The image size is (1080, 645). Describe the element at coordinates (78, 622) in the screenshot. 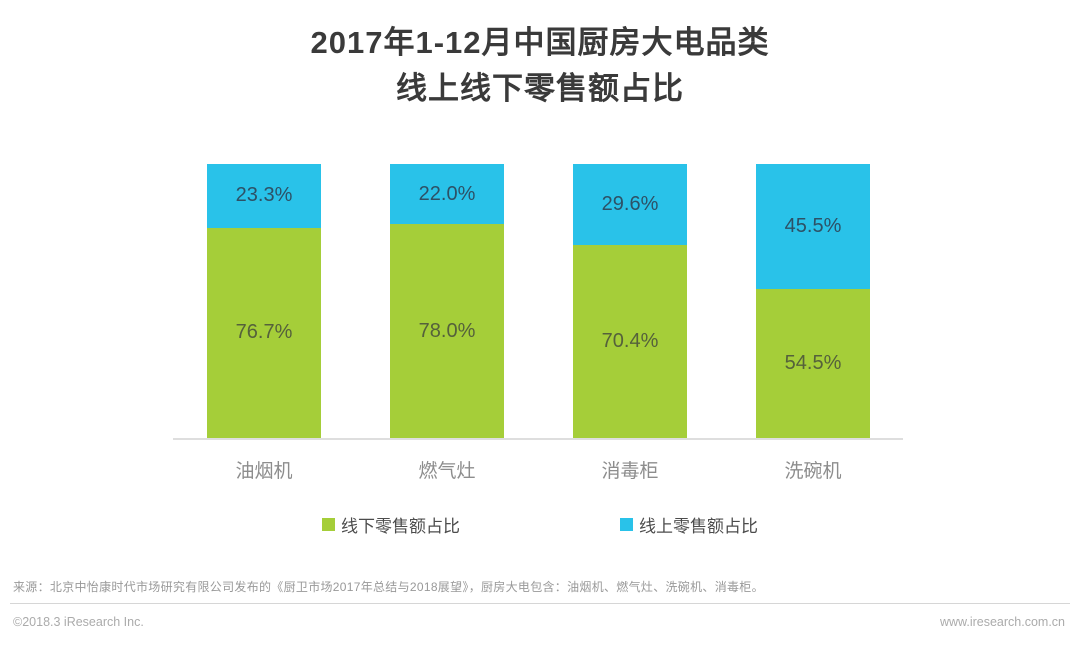

I see `copyright-text: ©2018.3 iResearch Inc.` at that location.